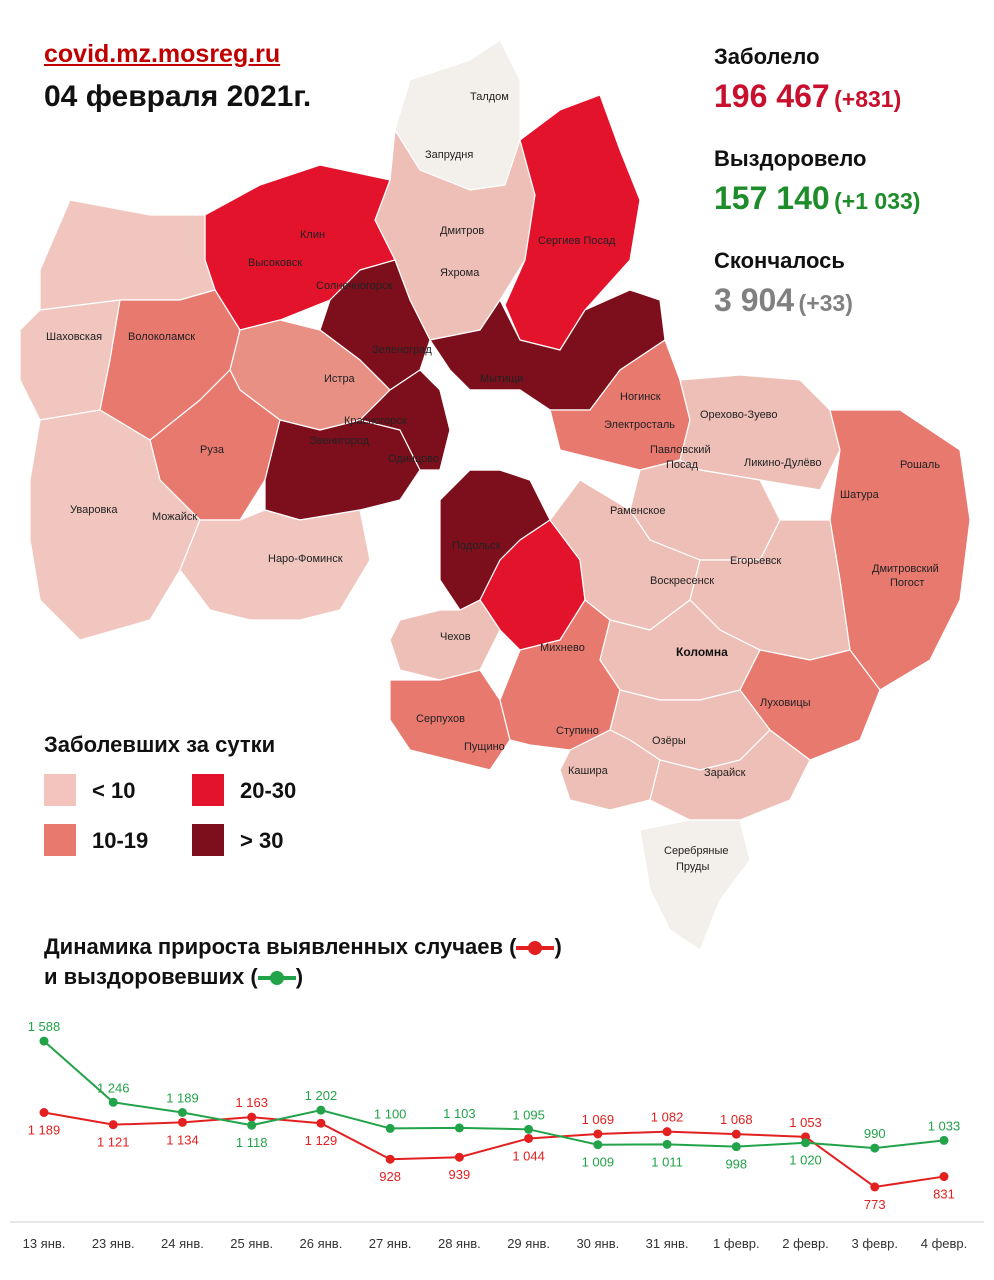 The width and height of the screenshot is (994, 1280). What do you see at coordinates (390, 1243) in the screenshot?
I see `x-tick-label: 27 янв.` at bounding box center [390, 1243].